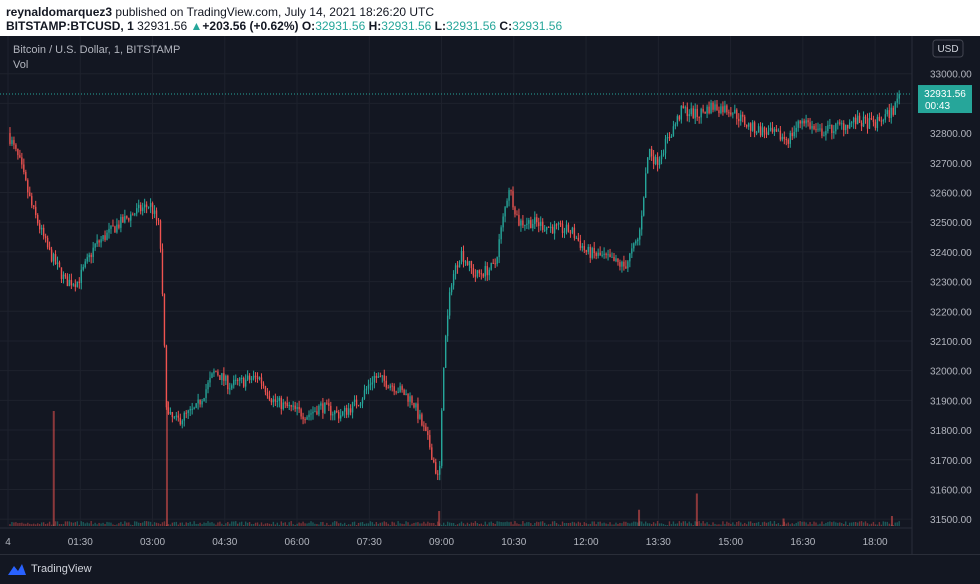  I want to click on price-tick-label: 32800.00, so click(951, 134).